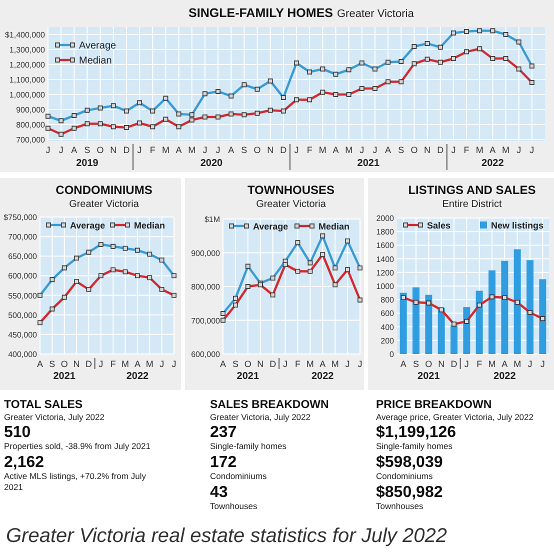 The image size is (554, 554). What do you see at coordinates (223, 462) in the screenshot?
I see `text: 172` at bounding box center [223, 462].